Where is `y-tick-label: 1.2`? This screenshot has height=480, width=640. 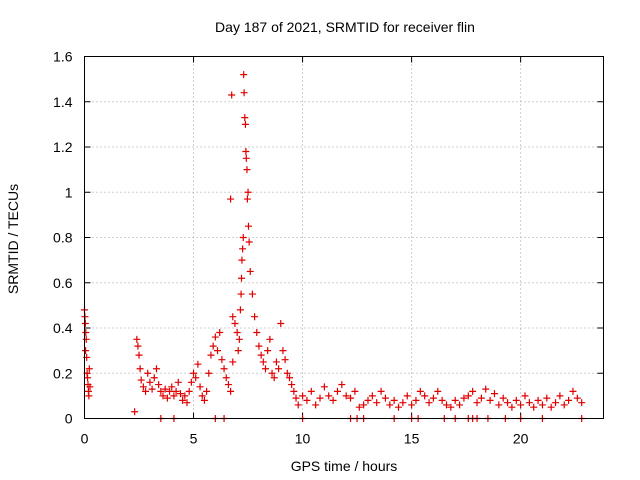
y-tick-label: 1.2 is located at coordinates (63, 147).